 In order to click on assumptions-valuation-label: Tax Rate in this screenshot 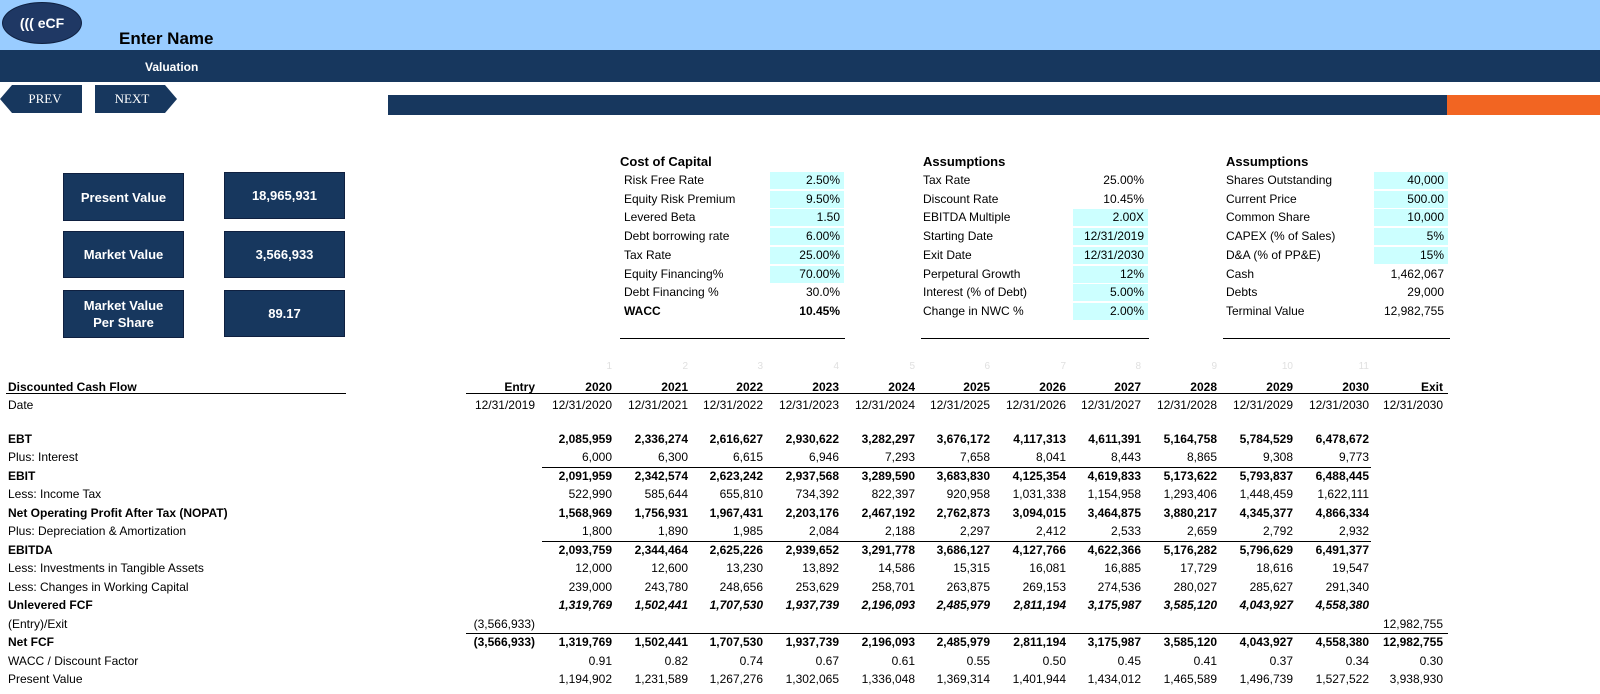, I will do `click(947, 180)`.